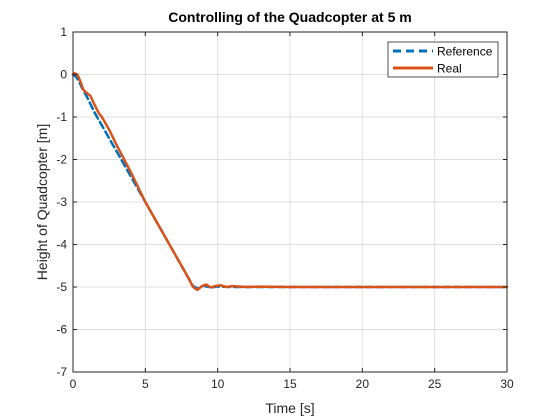 The image size is (560, 420). Describe the element at coordinates (61, 372) in the screenshot. I see `y-tick-label: -7` at that location.